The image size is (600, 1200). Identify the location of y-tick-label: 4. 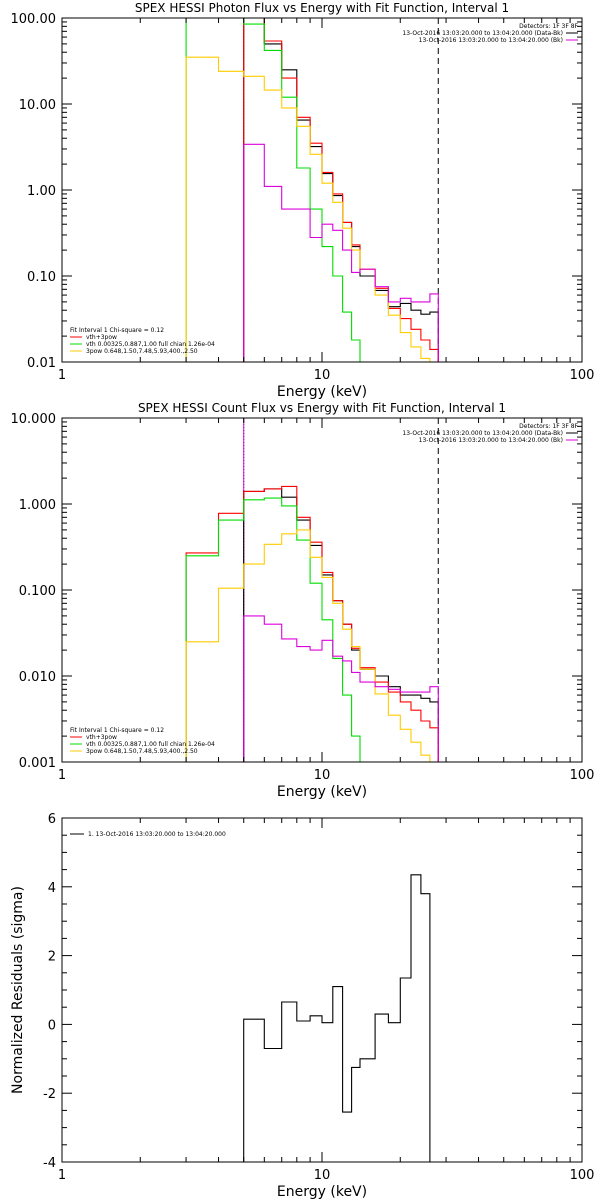
(52, 888).